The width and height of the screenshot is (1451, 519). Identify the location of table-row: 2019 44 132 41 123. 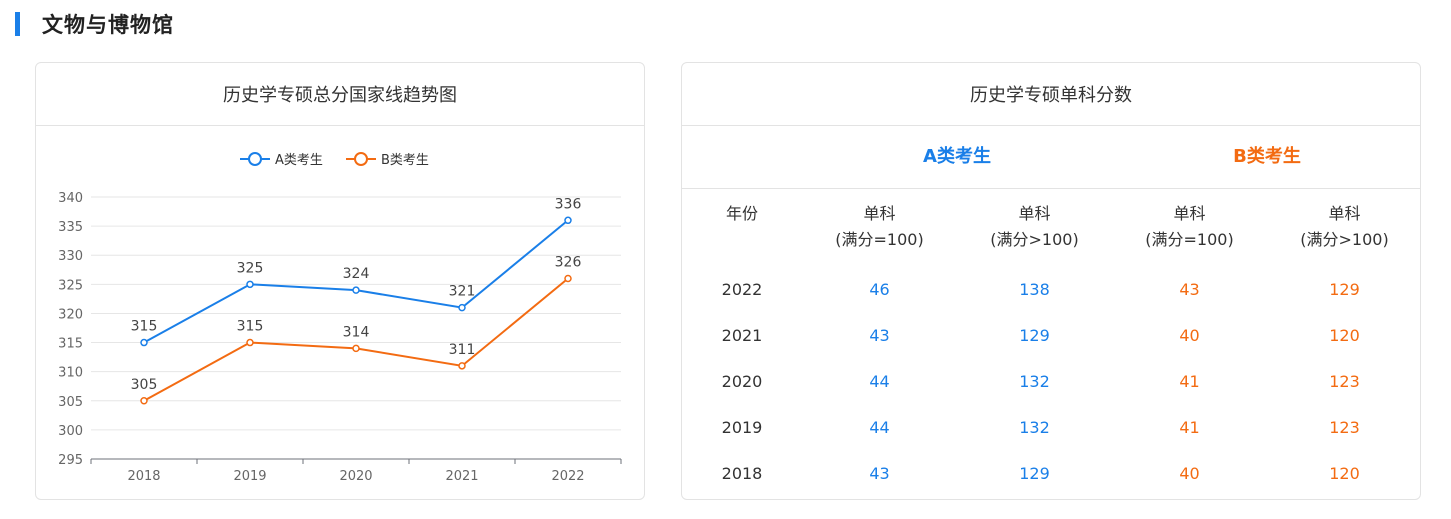
(1052, 438).